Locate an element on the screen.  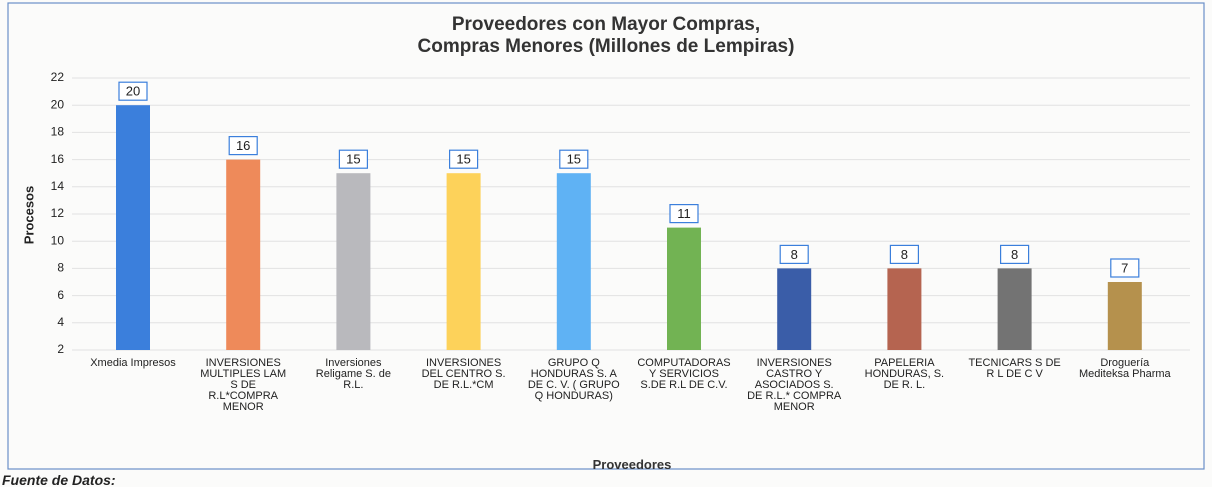
y-tick-label: 10 is located at coordinates (58, 240).